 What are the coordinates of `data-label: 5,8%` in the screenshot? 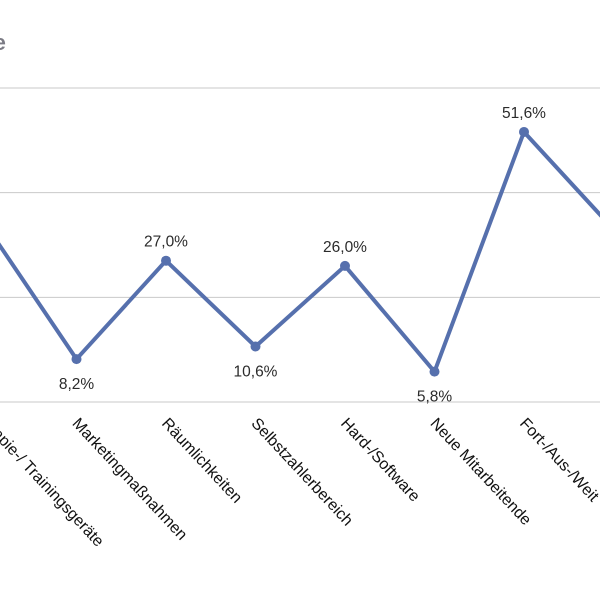 It's located at (435, 397).